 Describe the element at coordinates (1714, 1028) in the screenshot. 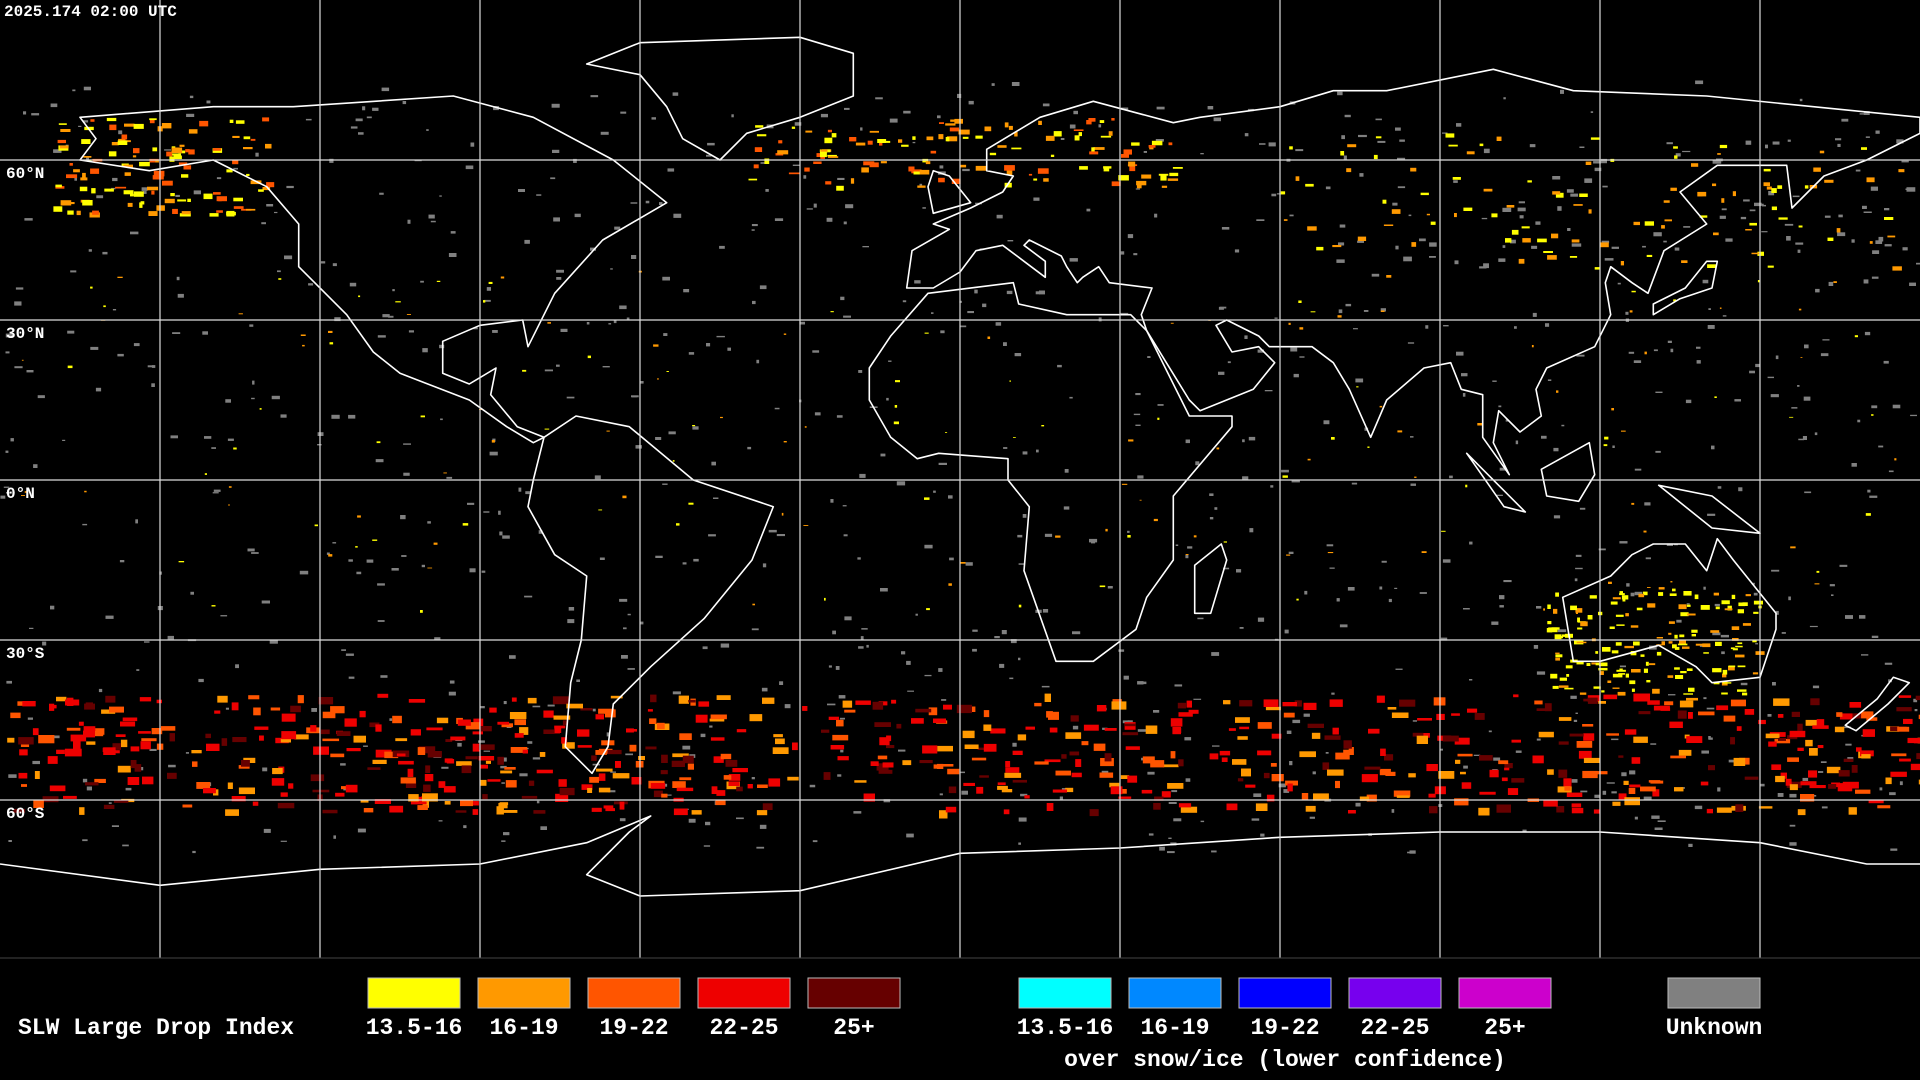

I see `legend-label: Unknown` at that location.